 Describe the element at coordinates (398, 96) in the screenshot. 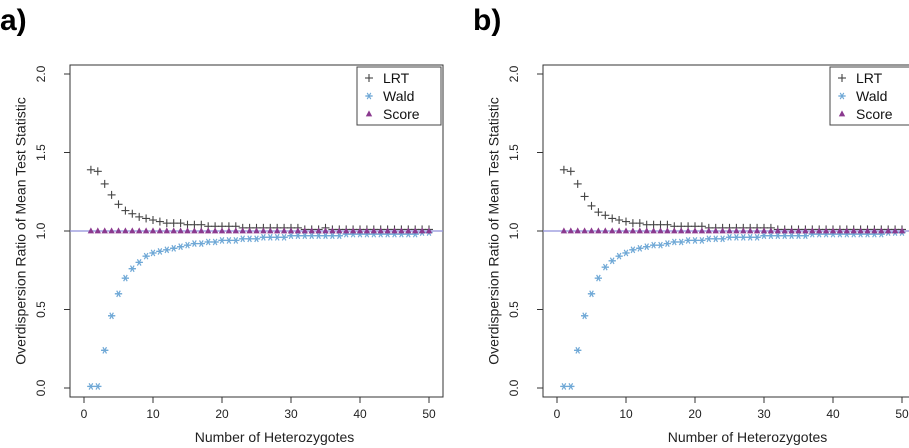

I see `legend-label-wald: Wald` at that location.